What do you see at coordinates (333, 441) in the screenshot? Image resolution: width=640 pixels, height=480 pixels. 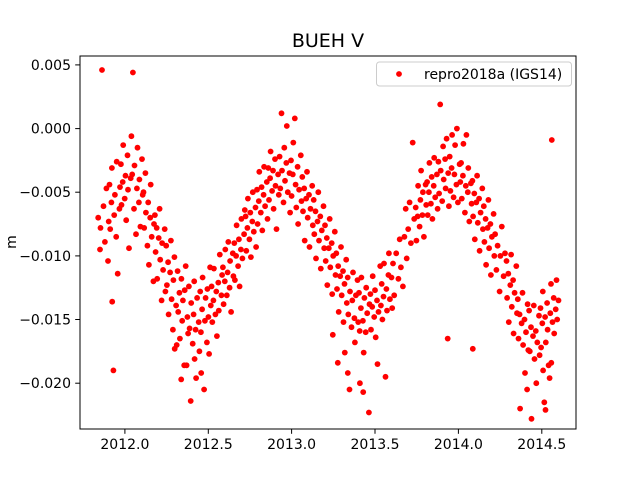 I see `x-axis: 2012.0 2012.5 2013.0 2013.5 2014.0 2014.5` at bounding box center [333, 441].